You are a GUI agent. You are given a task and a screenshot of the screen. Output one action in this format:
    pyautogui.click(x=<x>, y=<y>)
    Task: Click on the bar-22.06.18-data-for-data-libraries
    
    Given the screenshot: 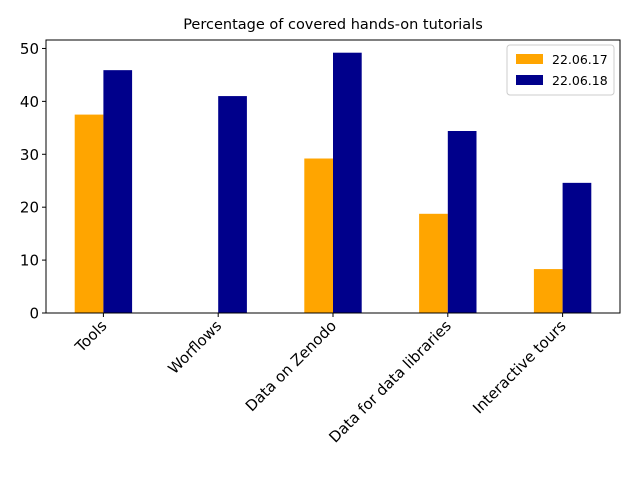 What is the action you would take?
    pyautogui.click(x=462, y=222)
    